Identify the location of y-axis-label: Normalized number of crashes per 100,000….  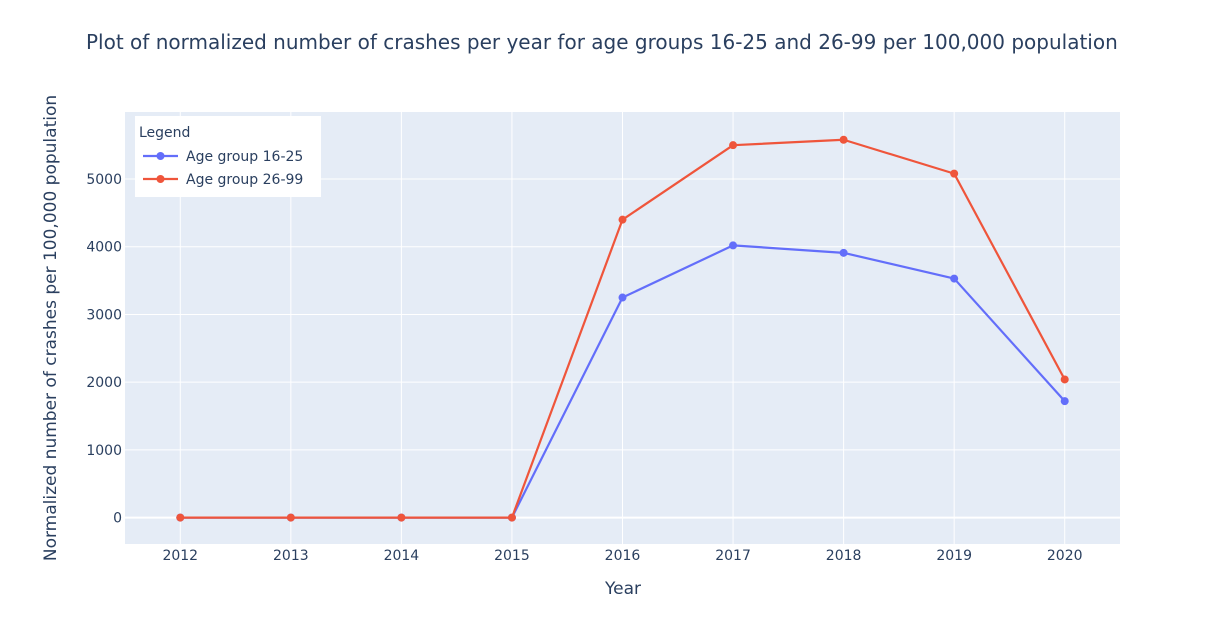
(51, 328).